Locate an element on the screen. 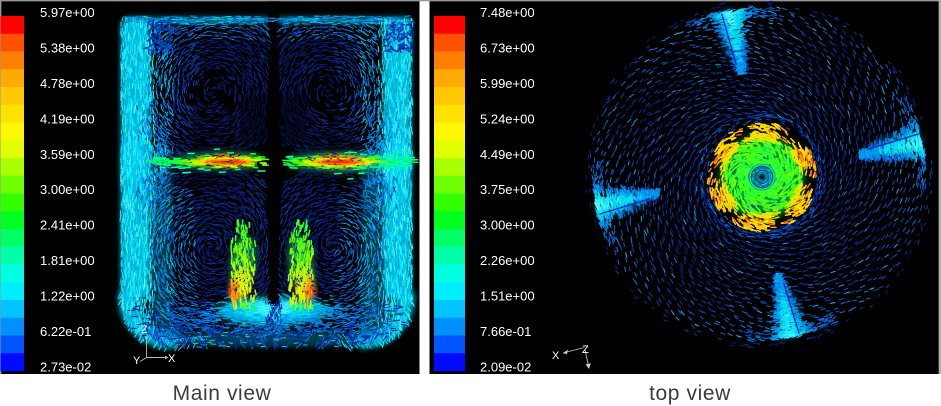  svg-text: 7.48e+00 is located at coordinates (507, 12).